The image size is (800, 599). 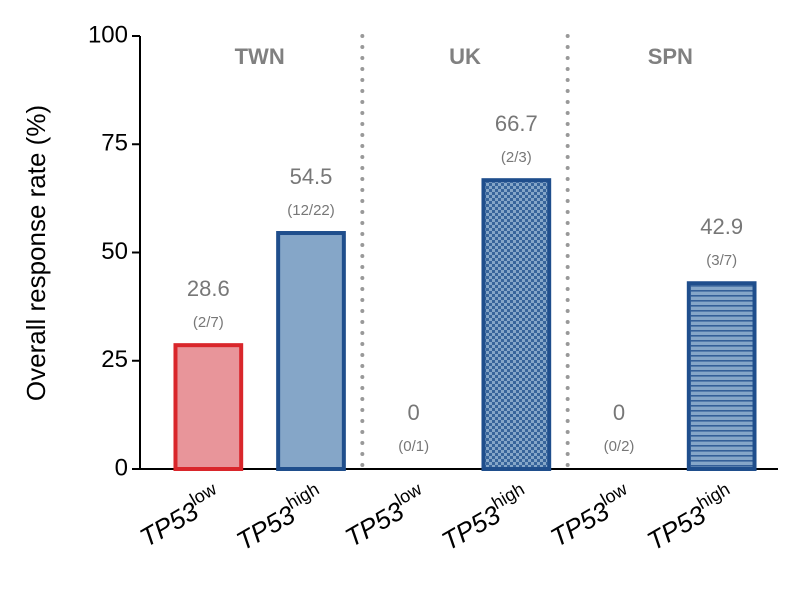 I want to click on y-tick-label: 25, so click(x=114, y=359).